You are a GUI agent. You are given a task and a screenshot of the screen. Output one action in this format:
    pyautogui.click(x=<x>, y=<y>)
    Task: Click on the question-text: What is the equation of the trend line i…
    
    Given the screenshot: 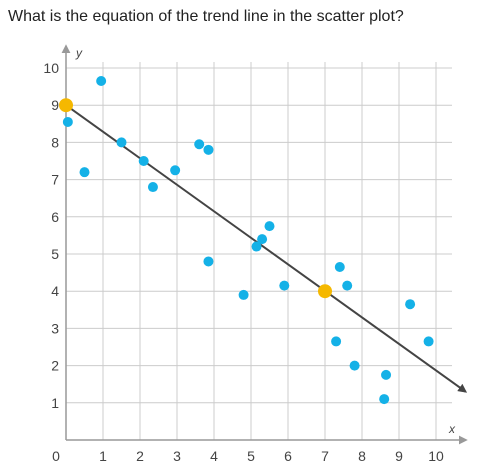 What is the action you would take?
    pyautogui.click(x=206, y=16)
    